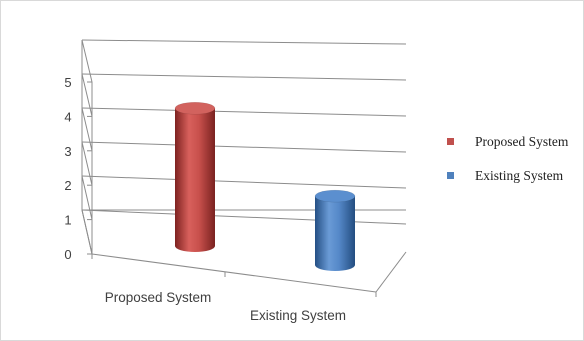 The image size is (584, 341). I want to click on y-tick-label: 4, so click(67, 116).